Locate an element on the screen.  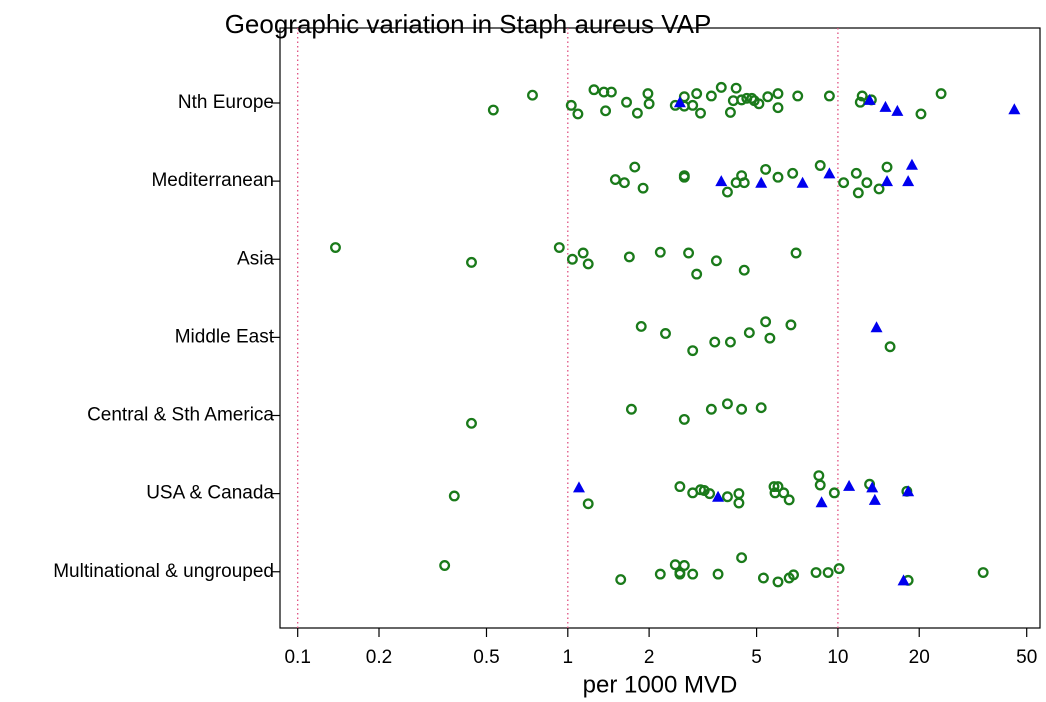
y-tick-label: Middle East is located at coordinates (225, 336).